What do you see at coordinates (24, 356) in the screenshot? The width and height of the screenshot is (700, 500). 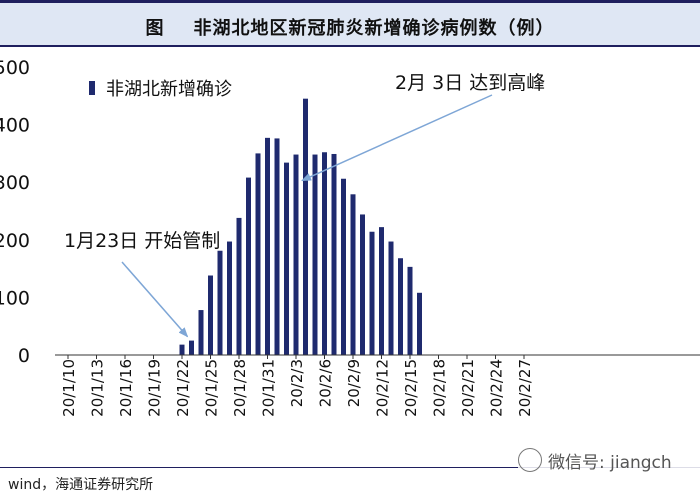 I see `y-tick-label: 0` at bounding box center [24, 356].